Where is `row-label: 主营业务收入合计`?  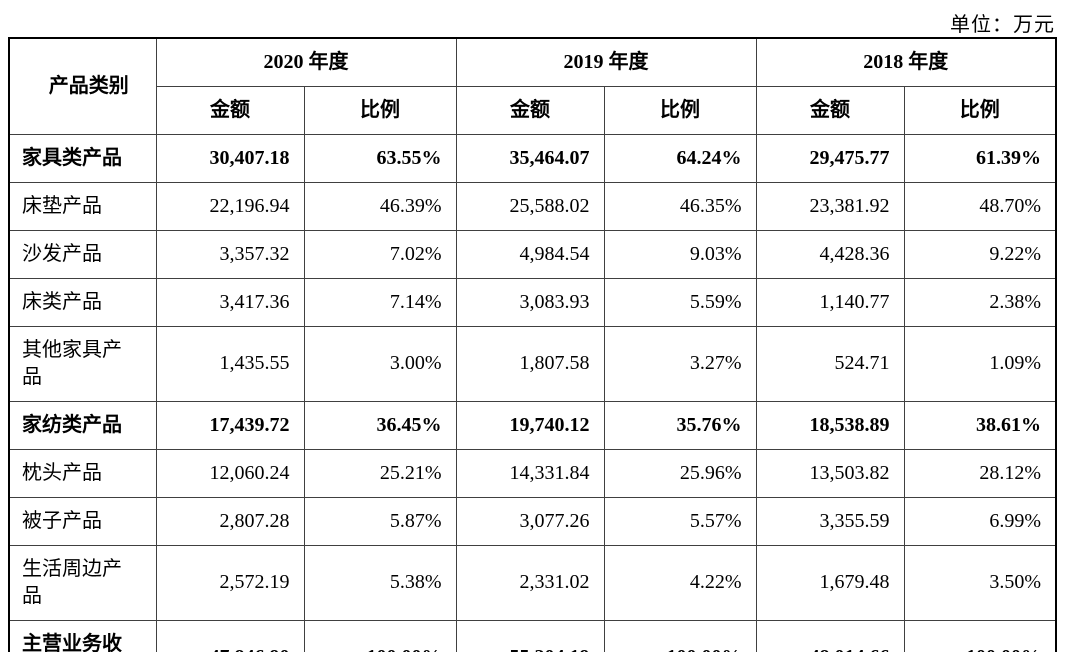 row-label: 主营业务收入合计 is located at coordinates (82, 635).